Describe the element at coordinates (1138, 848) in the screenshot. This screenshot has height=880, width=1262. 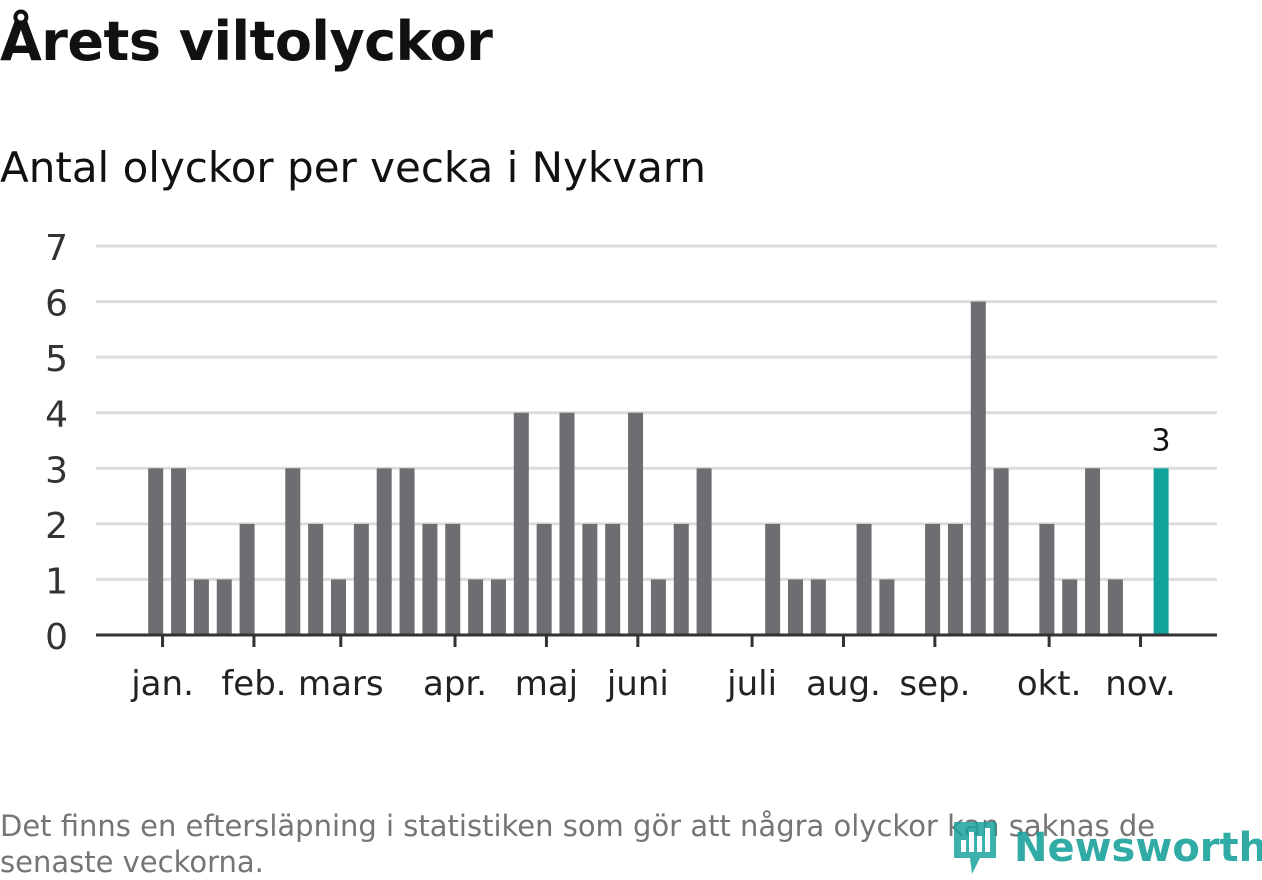
I see `newsworthy-logo-text: Newsworthy` at that location.